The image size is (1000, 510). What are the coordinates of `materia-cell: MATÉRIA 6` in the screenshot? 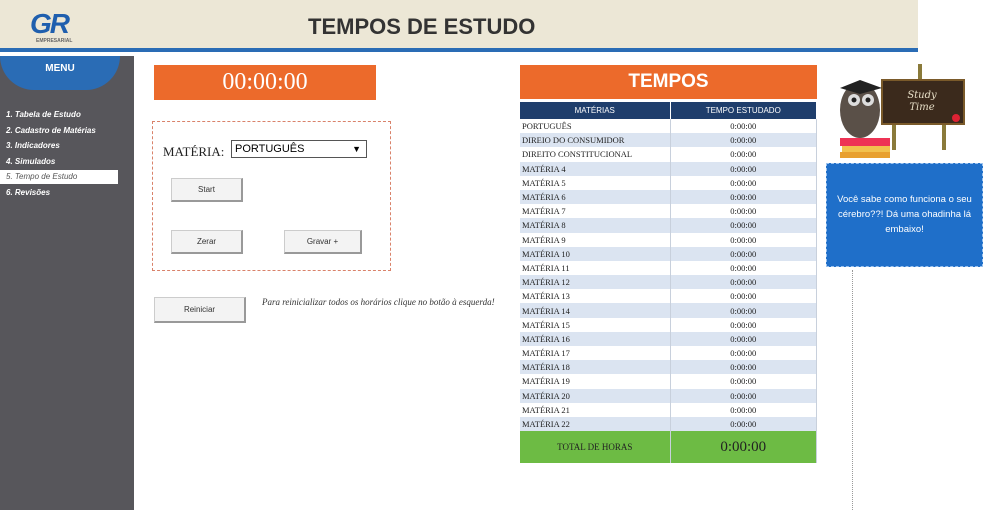 It's located at (595, 197).